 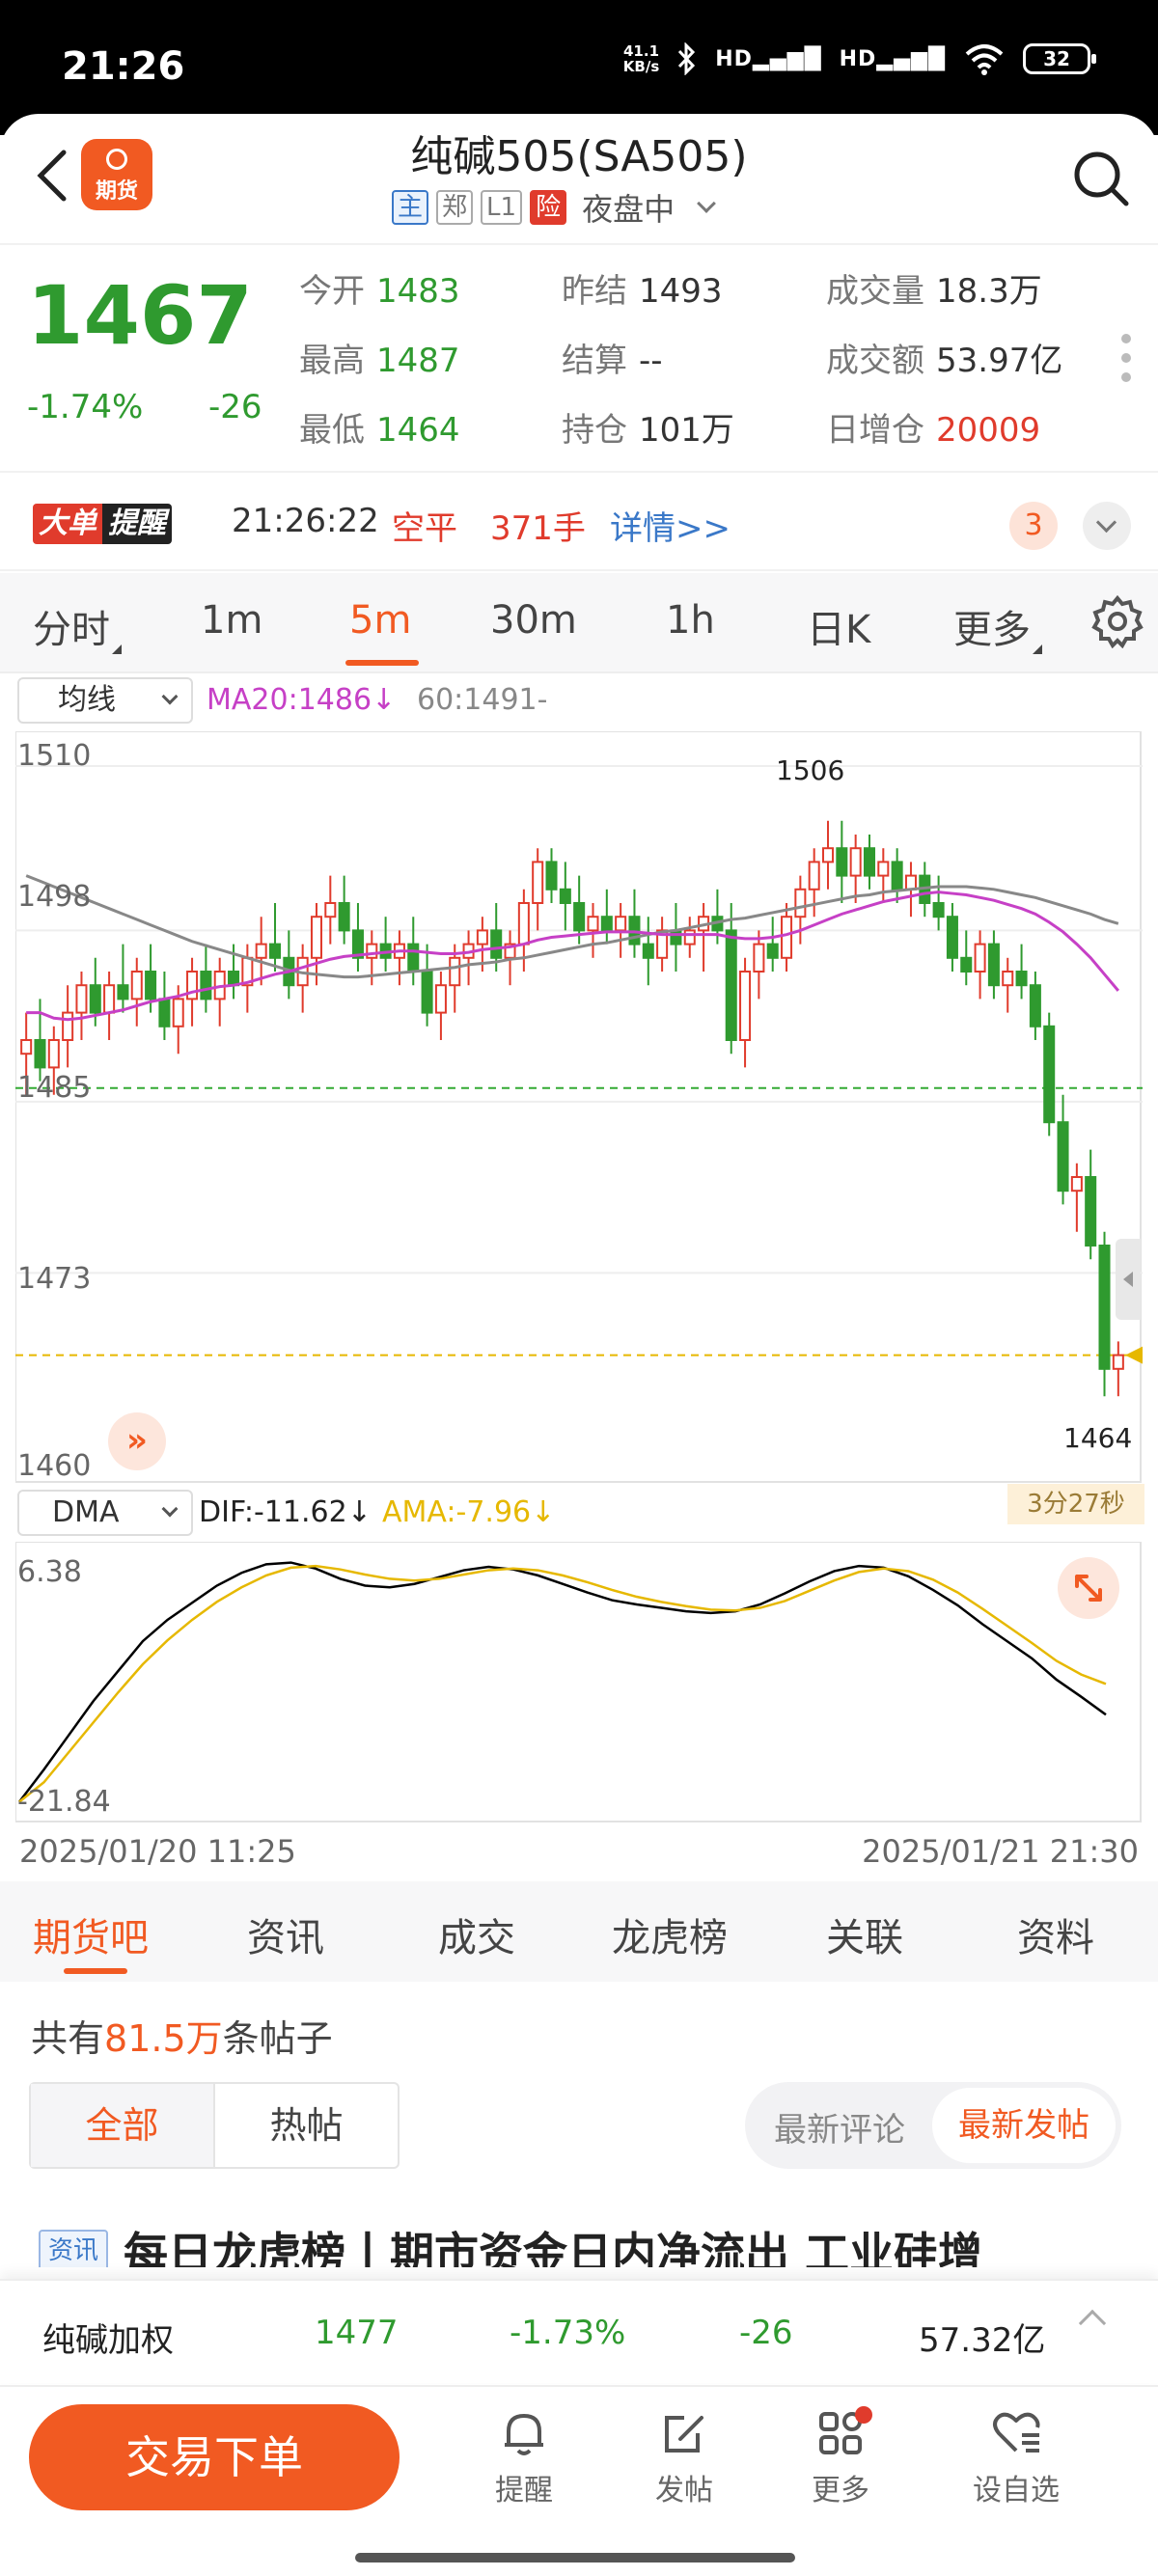 What do you see at coordinates (108, 2340) in the screenshot?
I see `weighted-name: 纯碱加权` at bounding box center [108, 2340].